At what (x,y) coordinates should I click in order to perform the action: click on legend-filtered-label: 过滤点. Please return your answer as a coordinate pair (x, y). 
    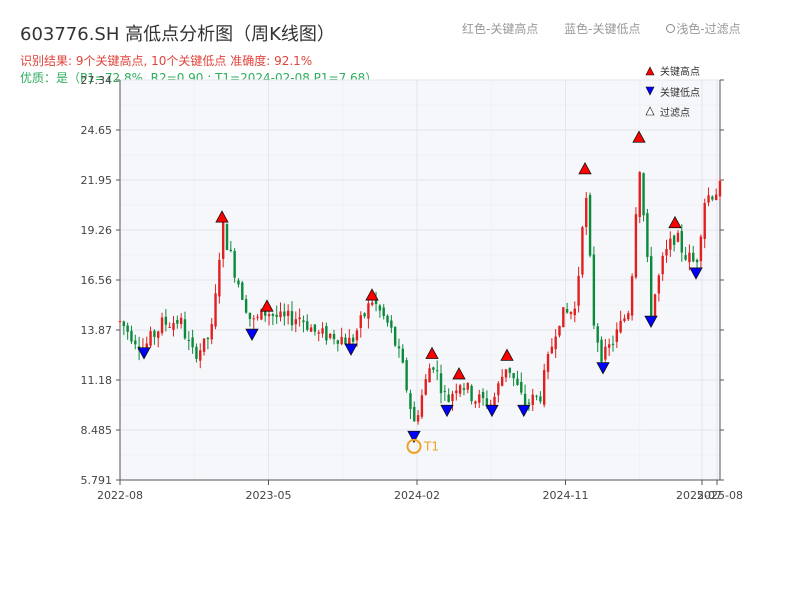
    Looking at the image, I should click on (675, 112).